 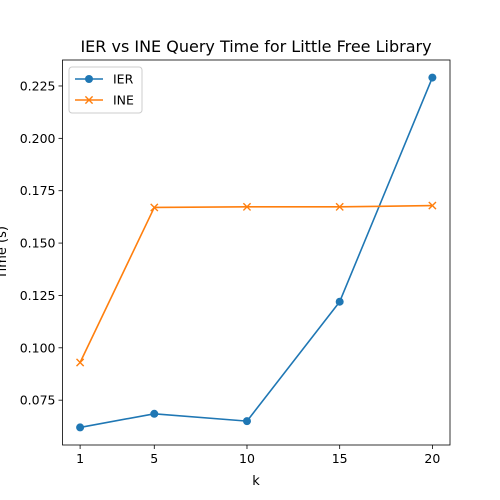 What do you see at coordinates (38, 138) in the screenshot?
I see `y-tick-label: 0.200` at bounding box center [38, 138].